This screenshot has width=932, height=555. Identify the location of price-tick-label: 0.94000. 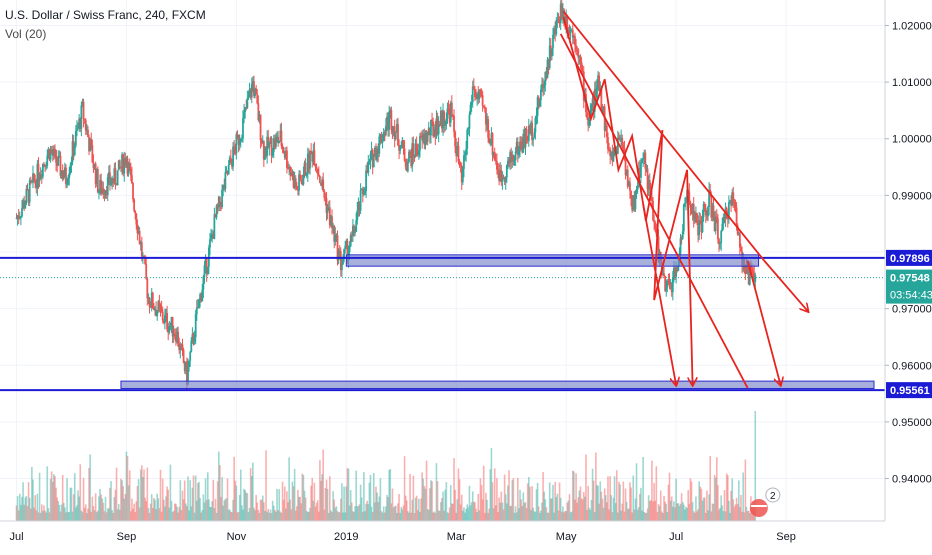
(912, 480).